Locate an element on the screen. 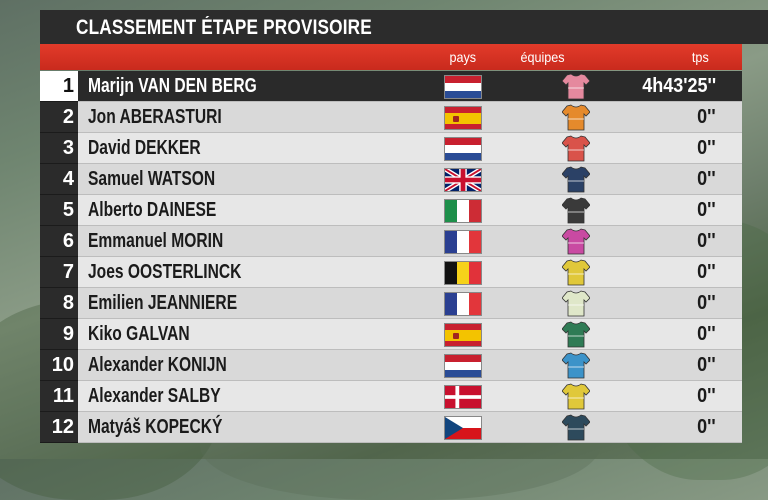  rider-name: Alberto DAINESE is located at coordinates (152, 210).